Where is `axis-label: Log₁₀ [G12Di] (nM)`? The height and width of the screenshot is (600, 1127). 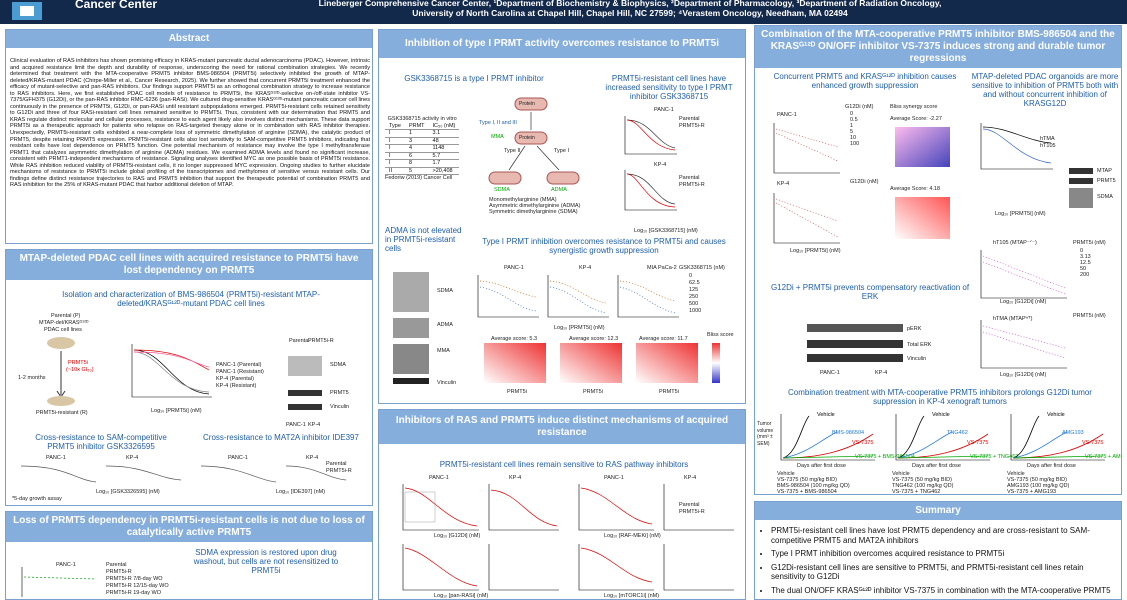 axis-label: Log₁₀ [G12Di] (nM) is located at coordinates (1023, 375).